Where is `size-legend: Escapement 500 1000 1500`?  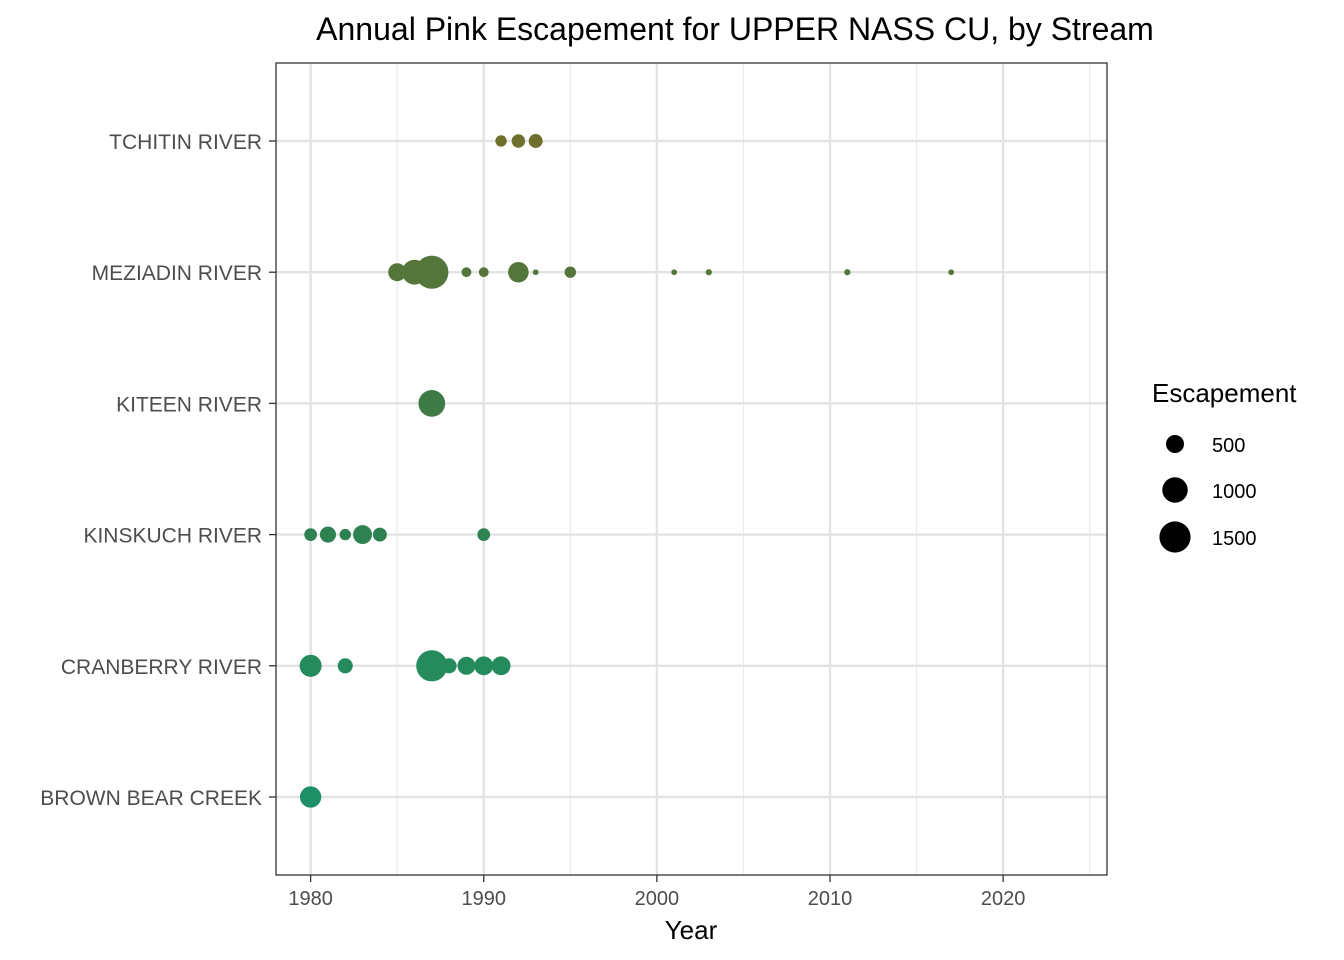 size-legend: Escapement 500 1000 1500 is located at coordinates (1224, 465).